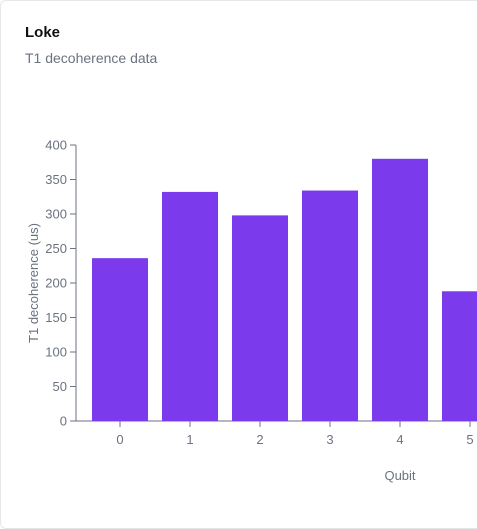  Describe the element at coordinates (259, 439) in the screenshot. I see `x-tick-label: 2` at that location.